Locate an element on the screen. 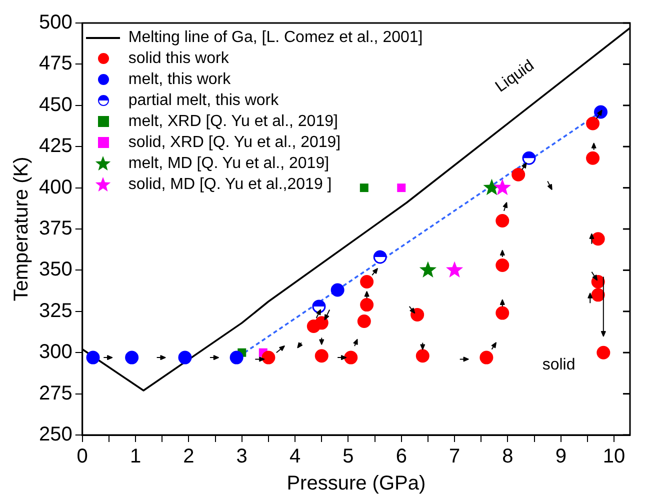 The image size is (646, 504). x-tick-label: 10 is located at coordinates (614, 457).